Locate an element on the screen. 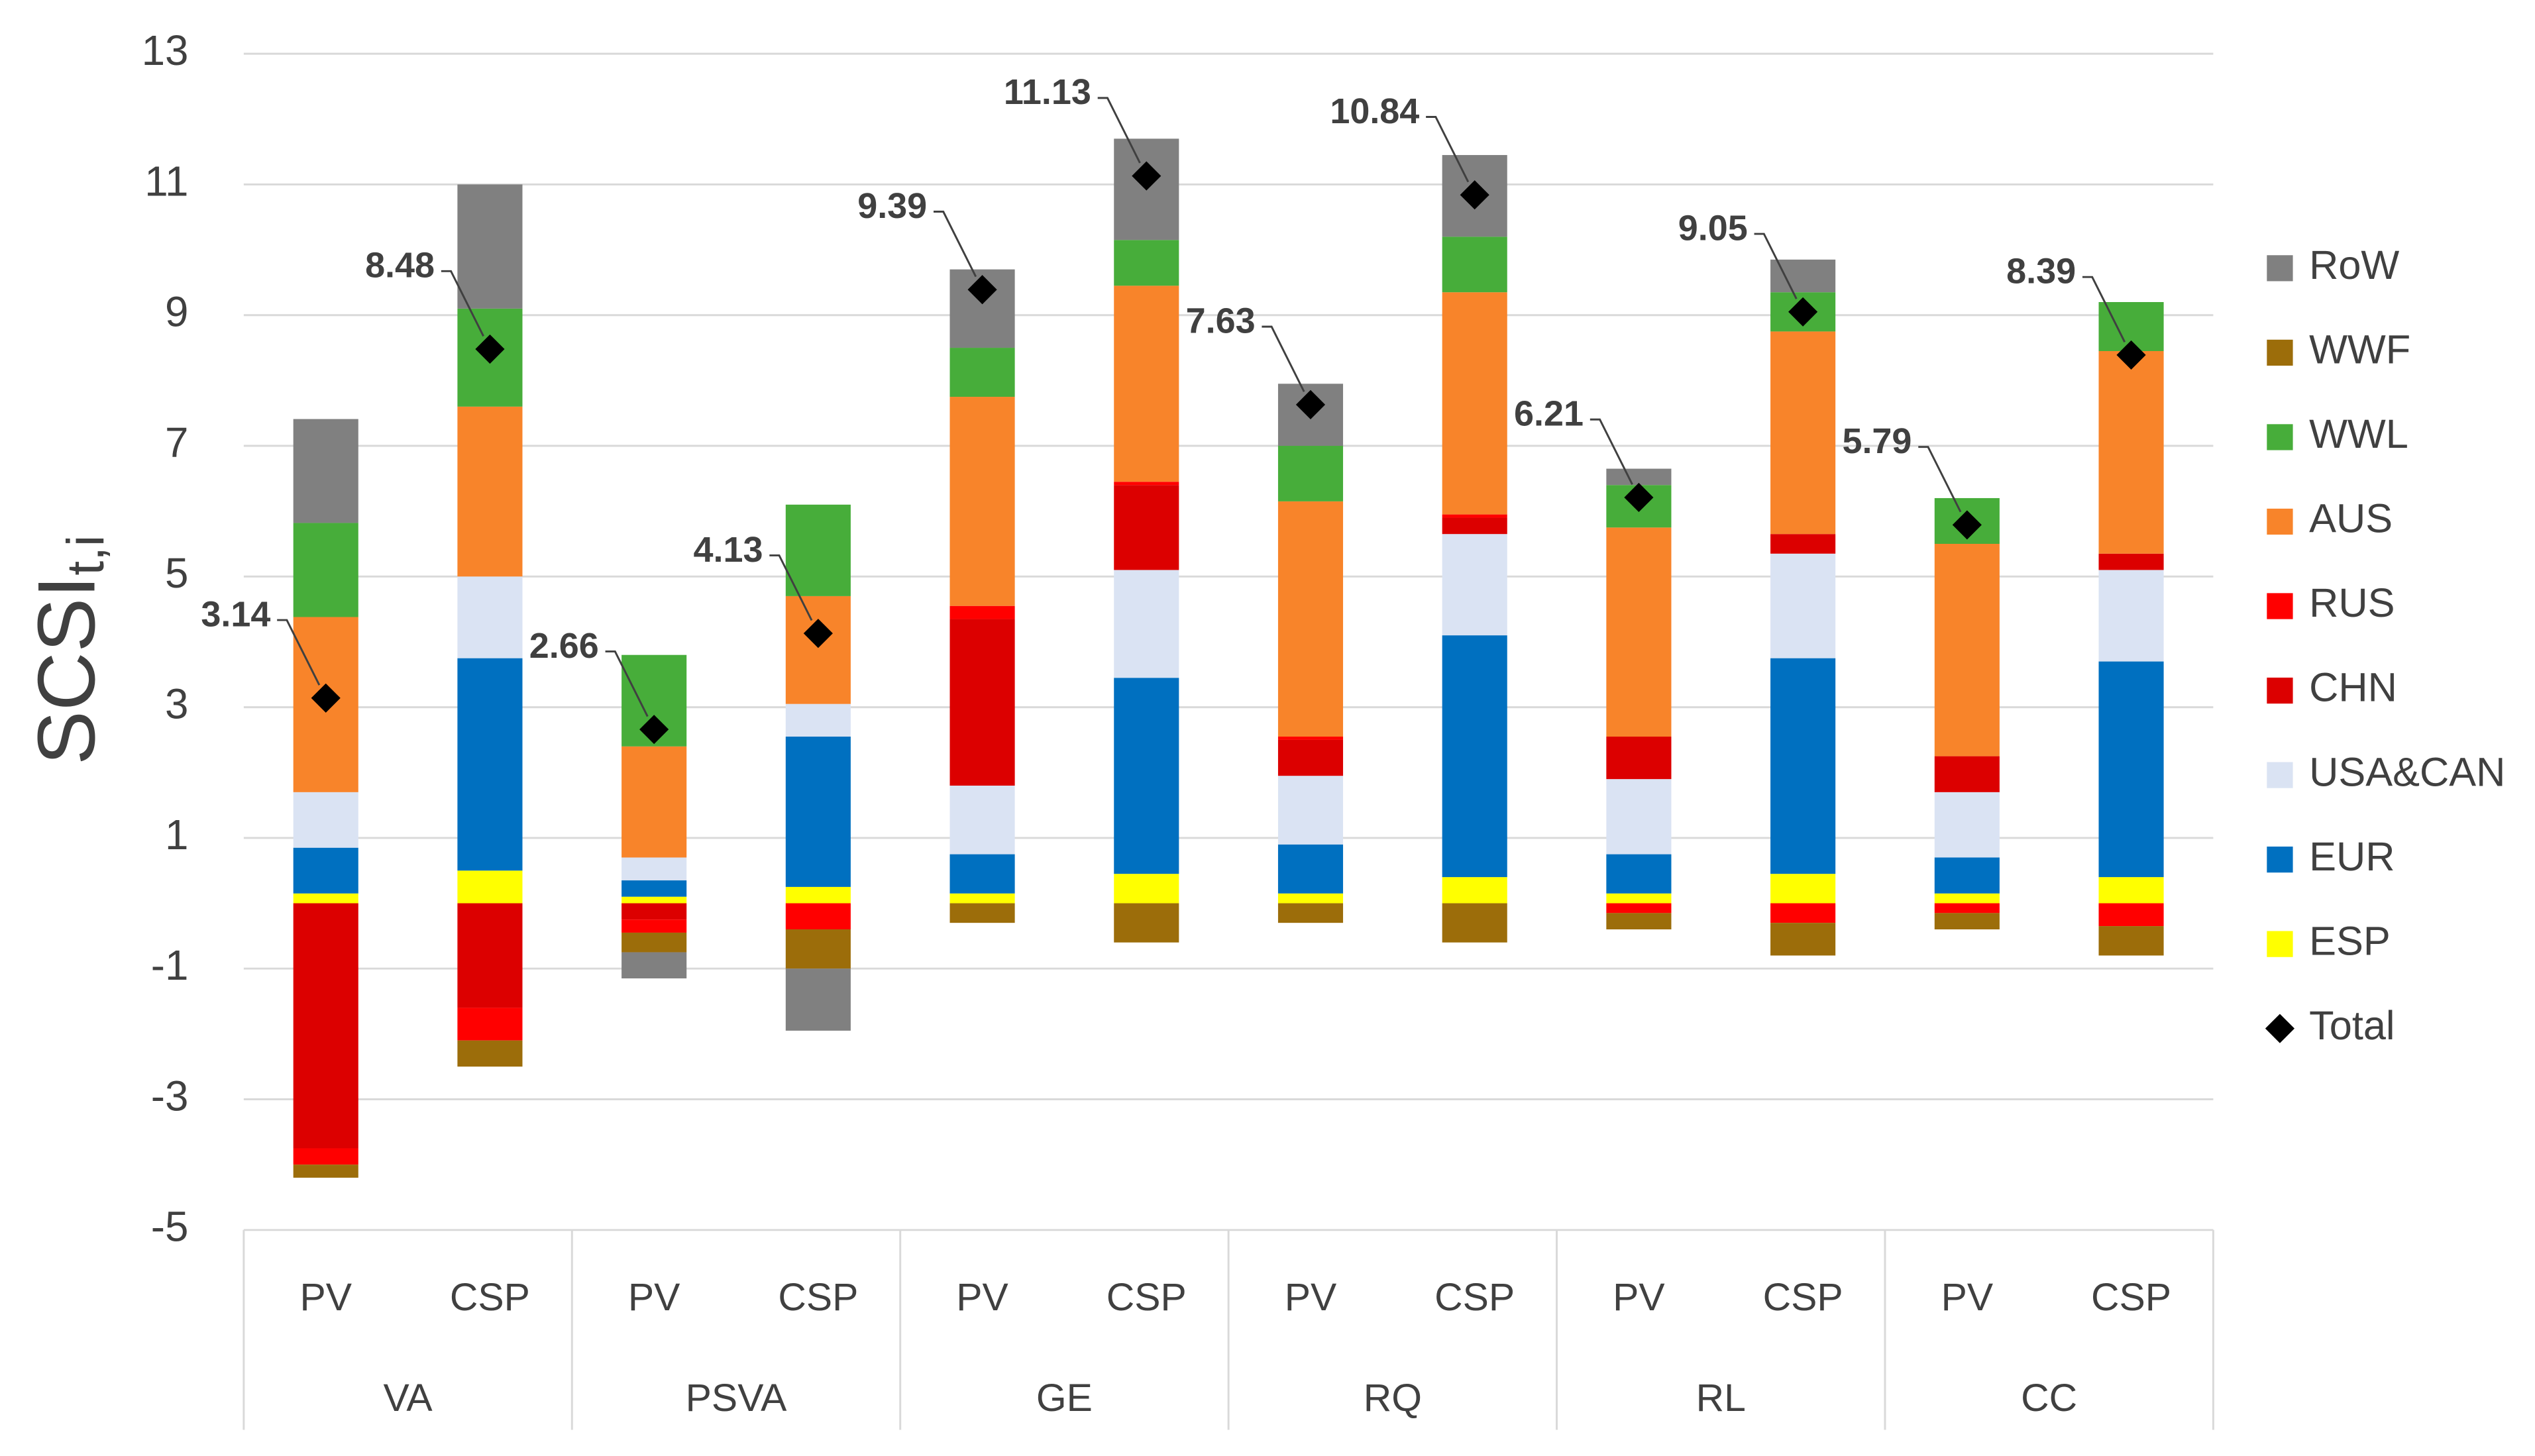 This screenshot has height=1456, width=2535. group-label: RL is located at coordinates (1721, 1398).